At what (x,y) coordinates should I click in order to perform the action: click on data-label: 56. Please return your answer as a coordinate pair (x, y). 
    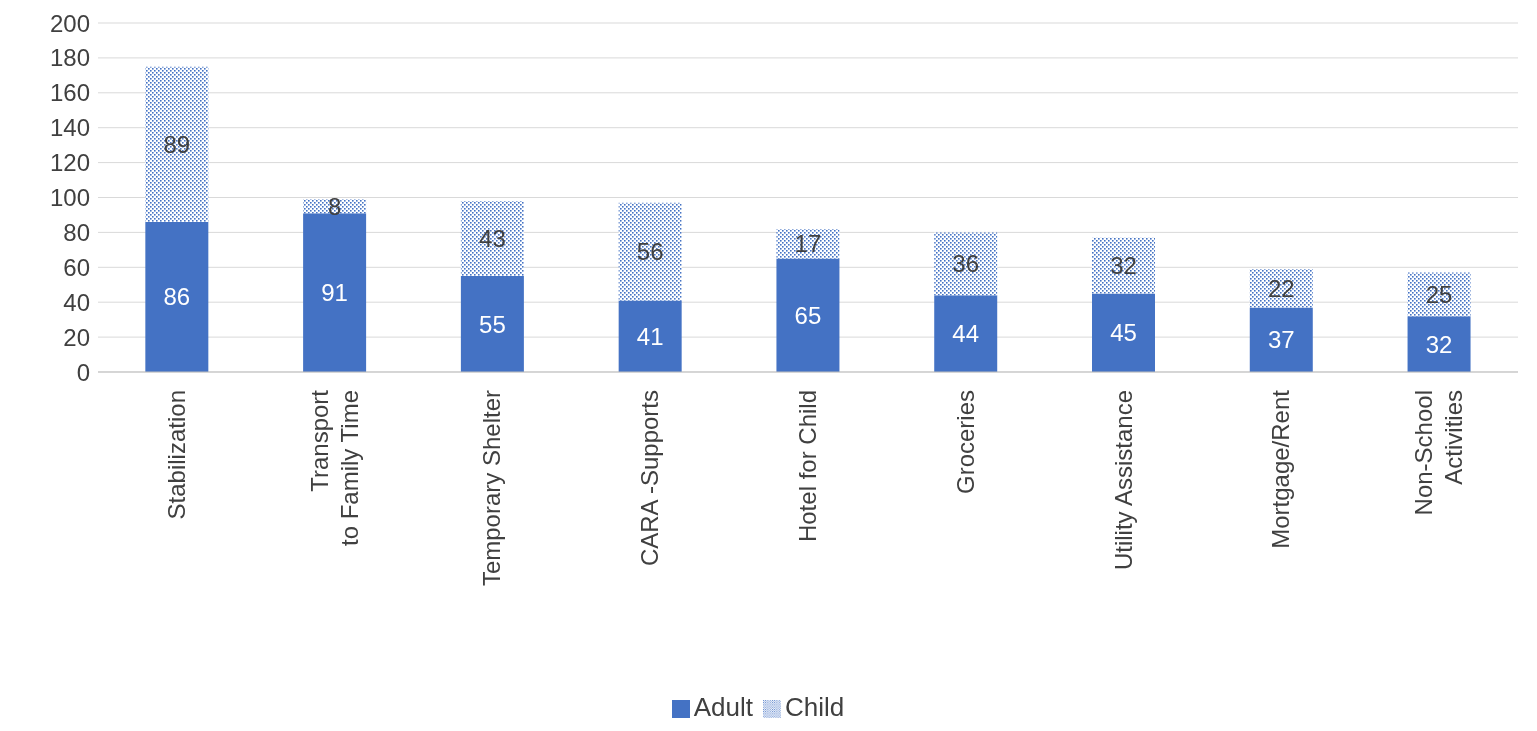
    Looking at the image, I should click on (650, 252).